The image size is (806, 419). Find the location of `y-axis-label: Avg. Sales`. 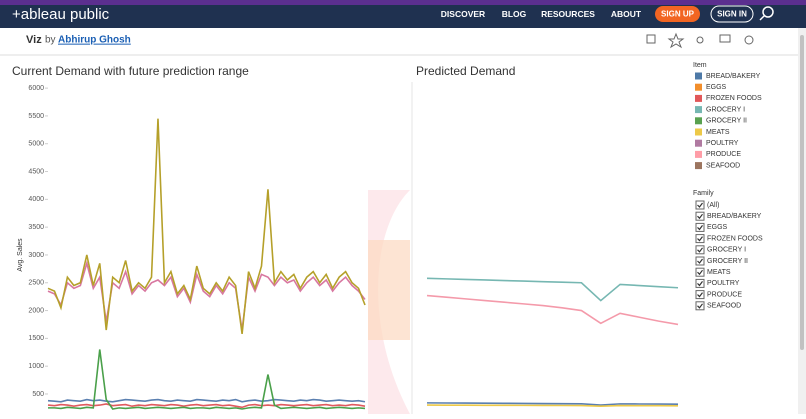

y-axis-label: Avg. Sales is located at coordinates (20, 255).